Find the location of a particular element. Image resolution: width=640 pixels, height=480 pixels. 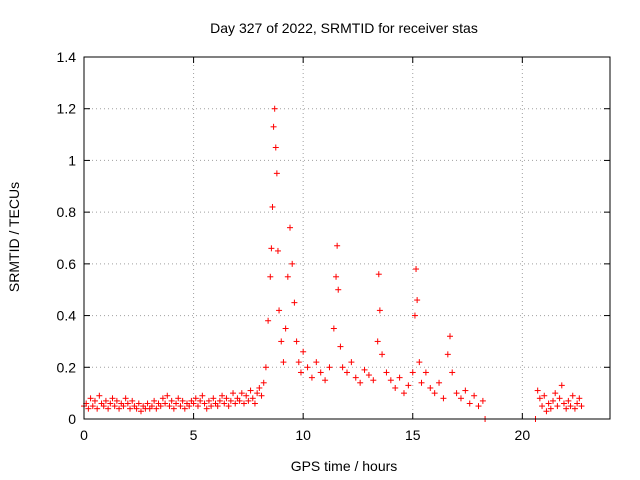

x-tick-label: 15 is located at coordinates (413, 435).